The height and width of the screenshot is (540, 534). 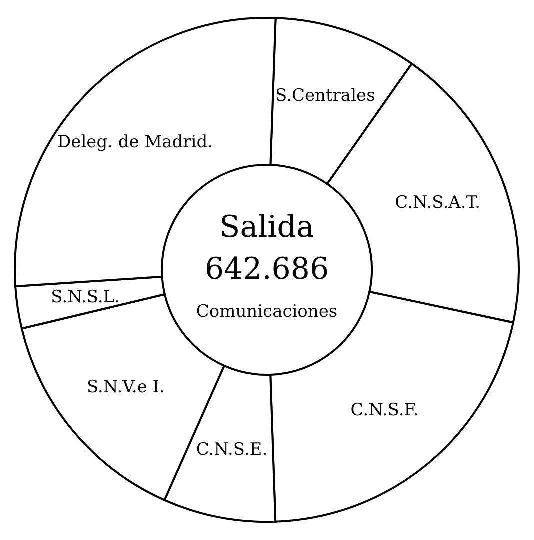 What do you see at coordinates (85, 298) in the screenshot?
I see `slice-label: S.N.S.L.` at bounding box center [85, 298].